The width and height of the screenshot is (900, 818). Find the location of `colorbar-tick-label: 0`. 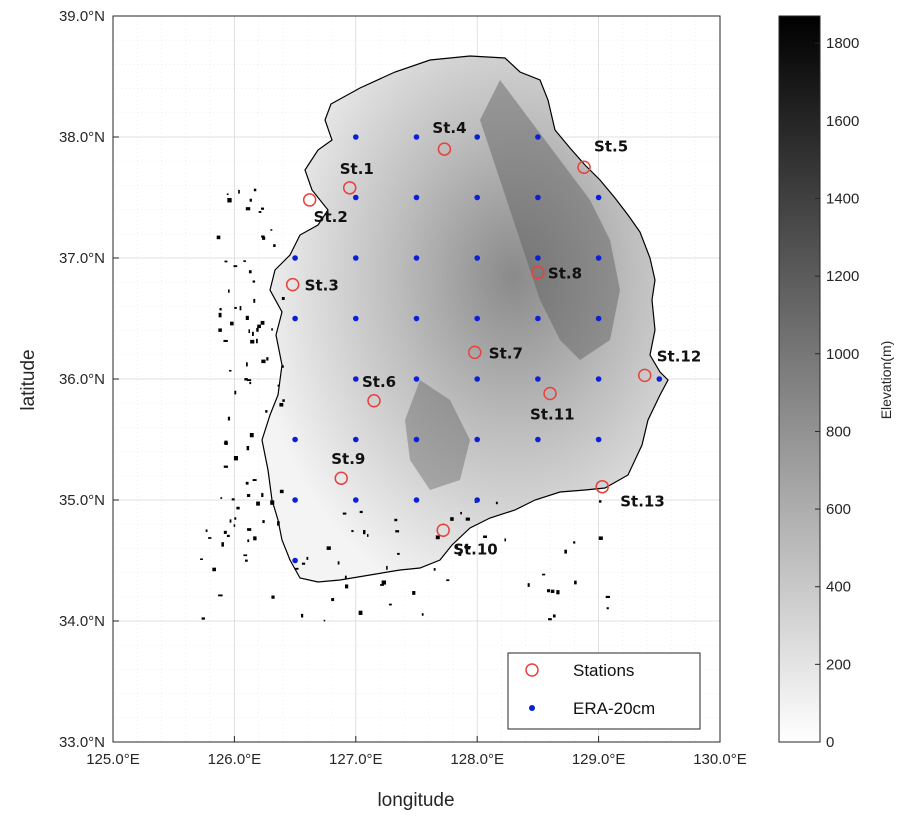

colorbar-tick-label: 0 is located at coordinates (830, 742).